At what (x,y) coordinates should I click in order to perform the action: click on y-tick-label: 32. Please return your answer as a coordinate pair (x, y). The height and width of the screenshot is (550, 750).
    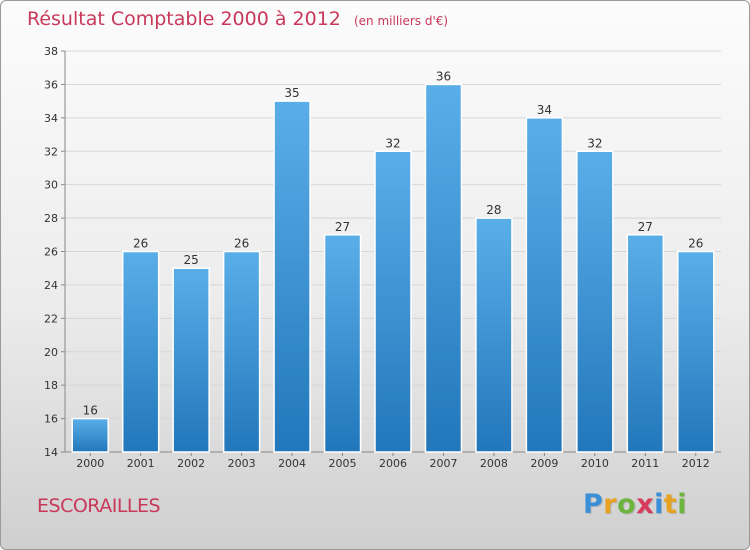
    Looking at the image, I should click on (51, 151).